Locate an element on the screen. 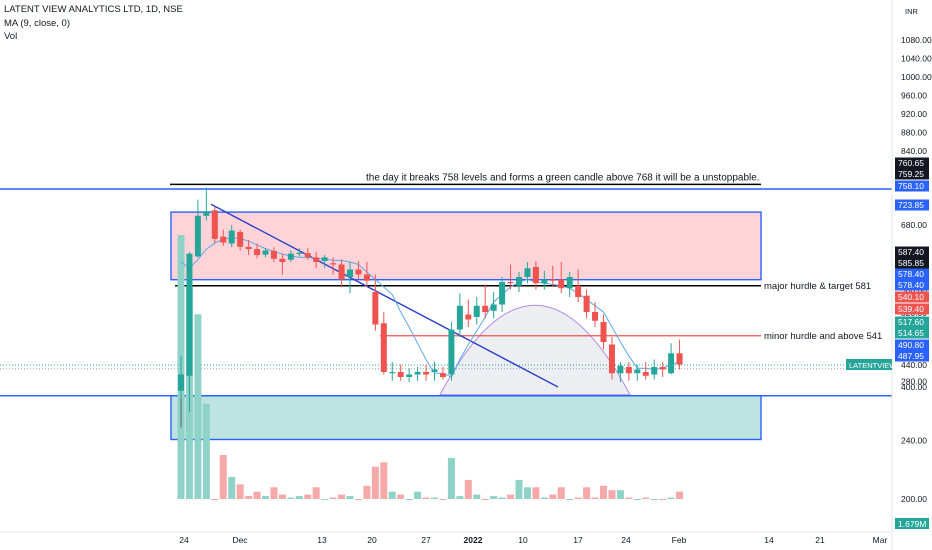 This screenshot has width=932, height=550. downtrend-line is located at coordinates (384, 295).